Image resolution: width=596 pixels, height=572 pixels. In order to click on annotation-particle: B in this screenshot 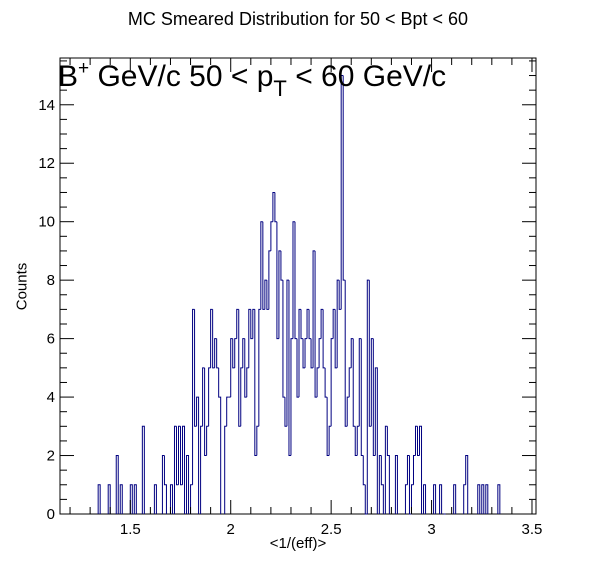, I will do `click(68, 76)`.